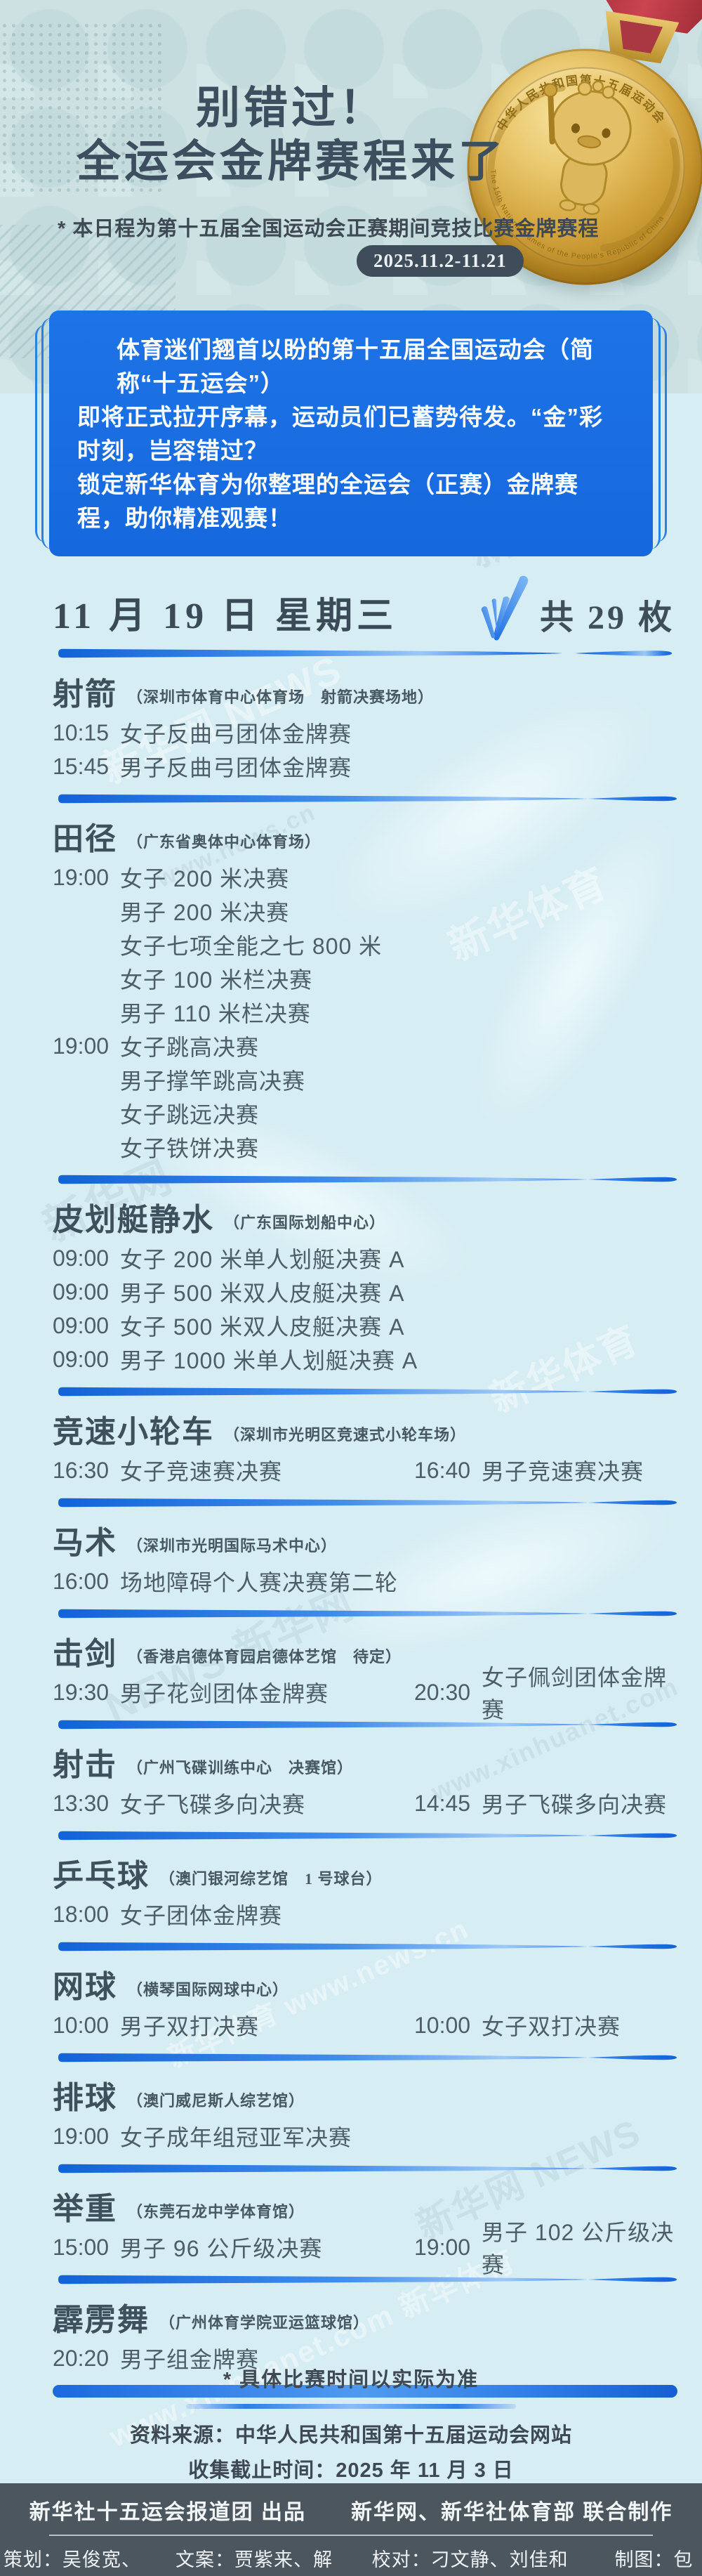 The image size is (702, 2576). Describe the element at coordinates (355, 366) in the screenshot. I see `intro-line: 体育迷们翘首以盼的第十五届全国运动会（简称“十五运会”）` at that location.